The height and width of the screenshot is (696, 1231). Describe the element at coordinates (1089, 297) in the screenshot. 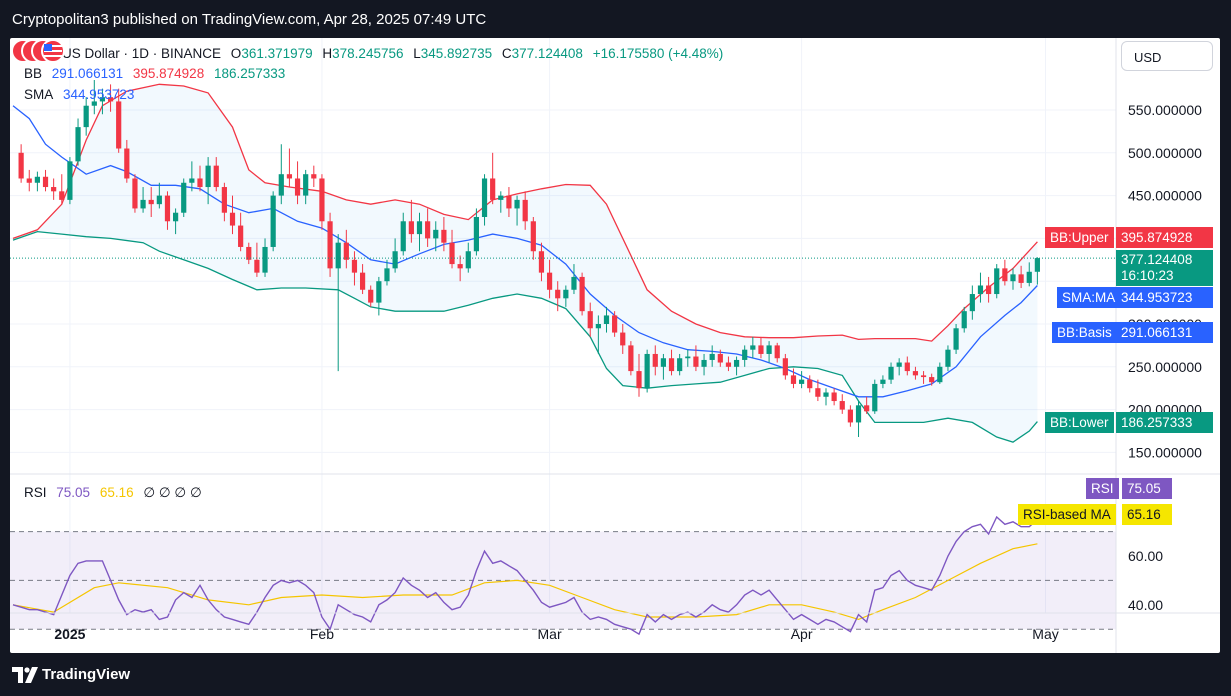

I see `sma-tag: SMA:MA` at that location.